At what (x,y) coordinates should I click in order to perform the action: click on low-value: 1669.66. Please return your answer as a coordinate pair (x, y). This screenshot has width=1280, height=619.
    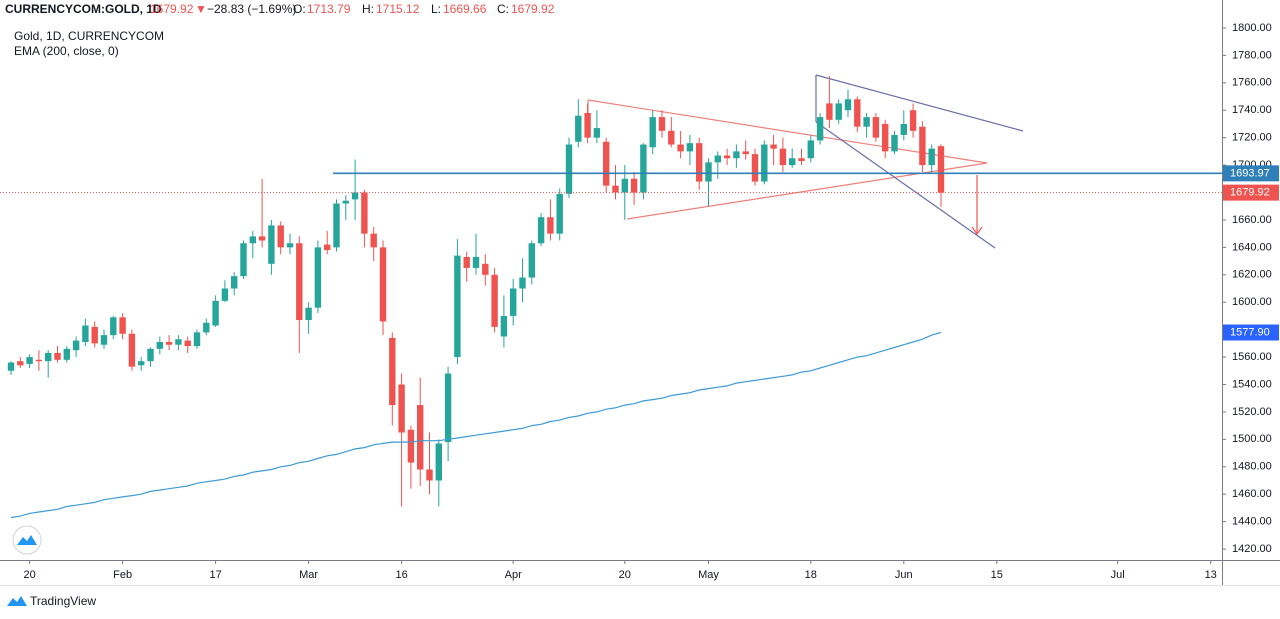
    Looking at the image, I should click on (465, 9).